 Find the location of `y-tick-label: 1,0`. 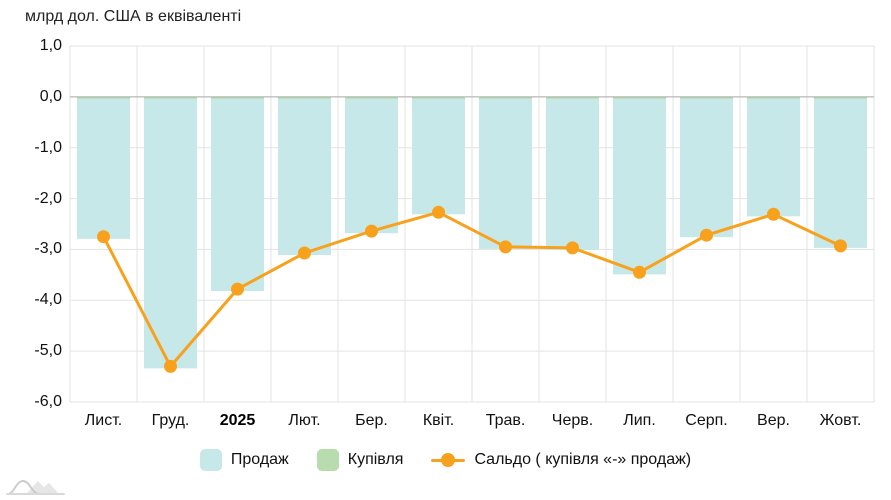

y-tick-label: 1,0 is located at coordinates (50, 45).